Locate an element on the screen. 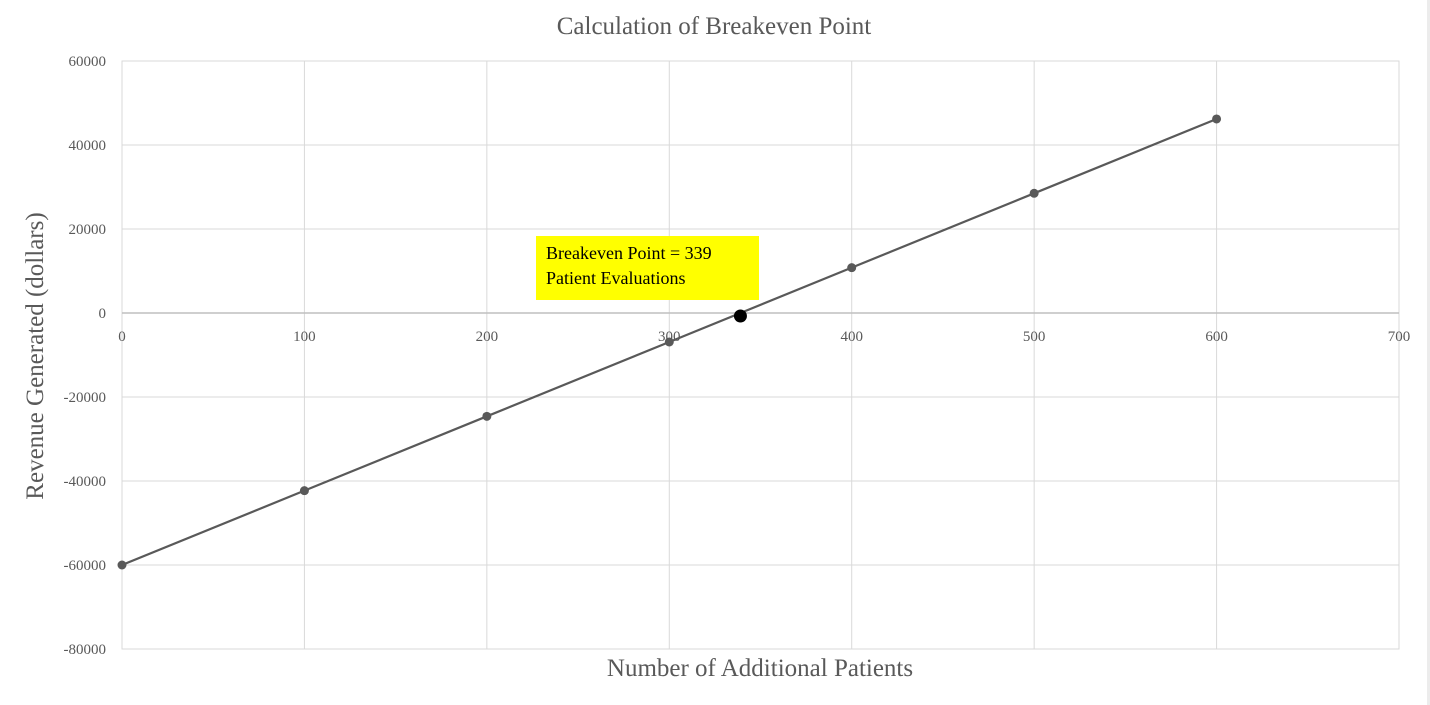 This screenshot has width=1430, height=705. x-tick-label: 0 is located at coordinates (122, 337).